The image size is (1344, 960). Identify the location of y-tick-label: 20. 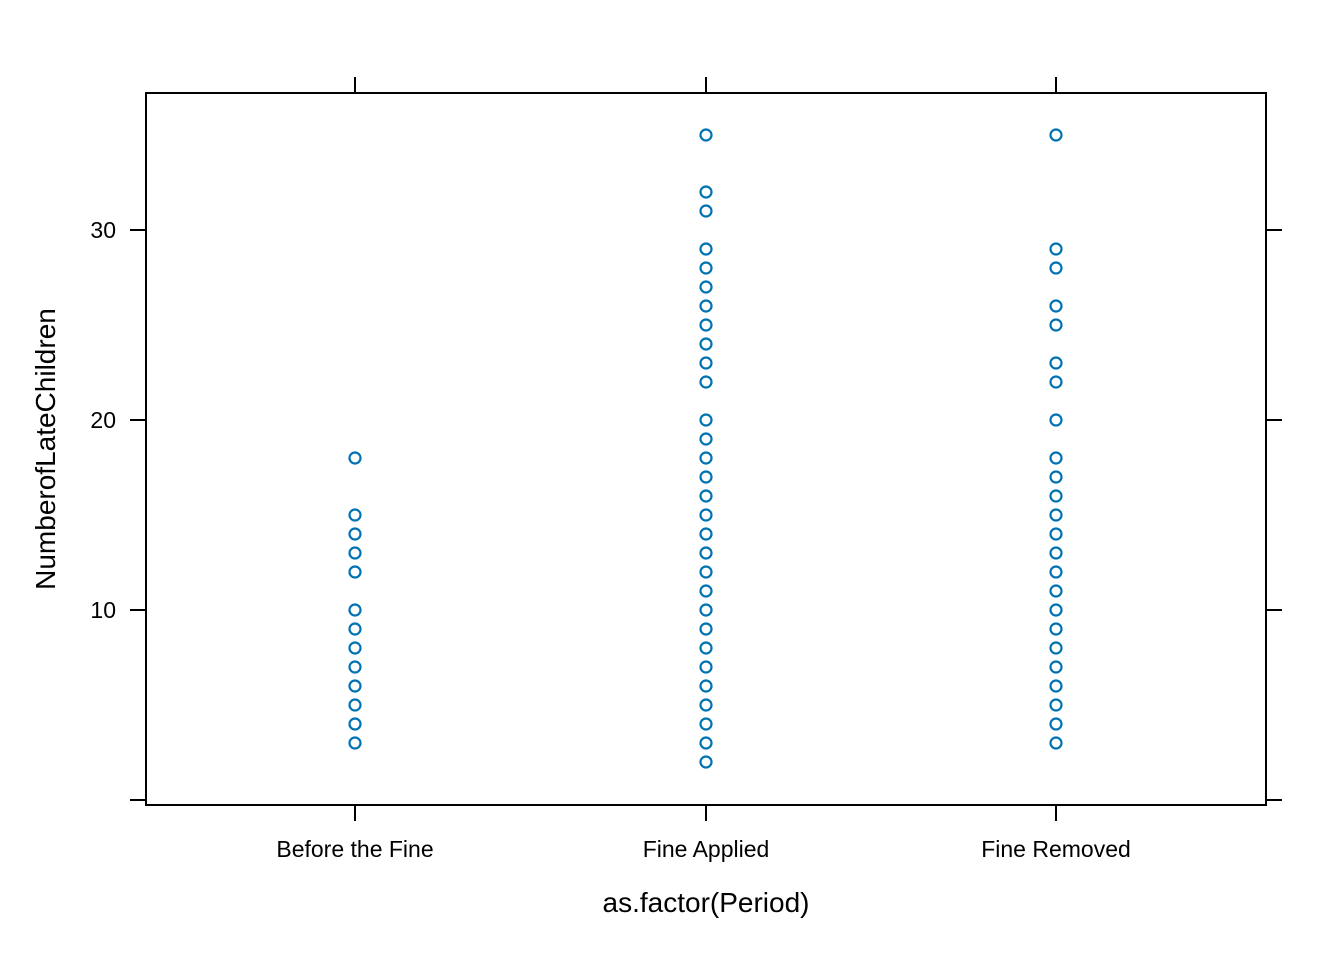
(103, 420).